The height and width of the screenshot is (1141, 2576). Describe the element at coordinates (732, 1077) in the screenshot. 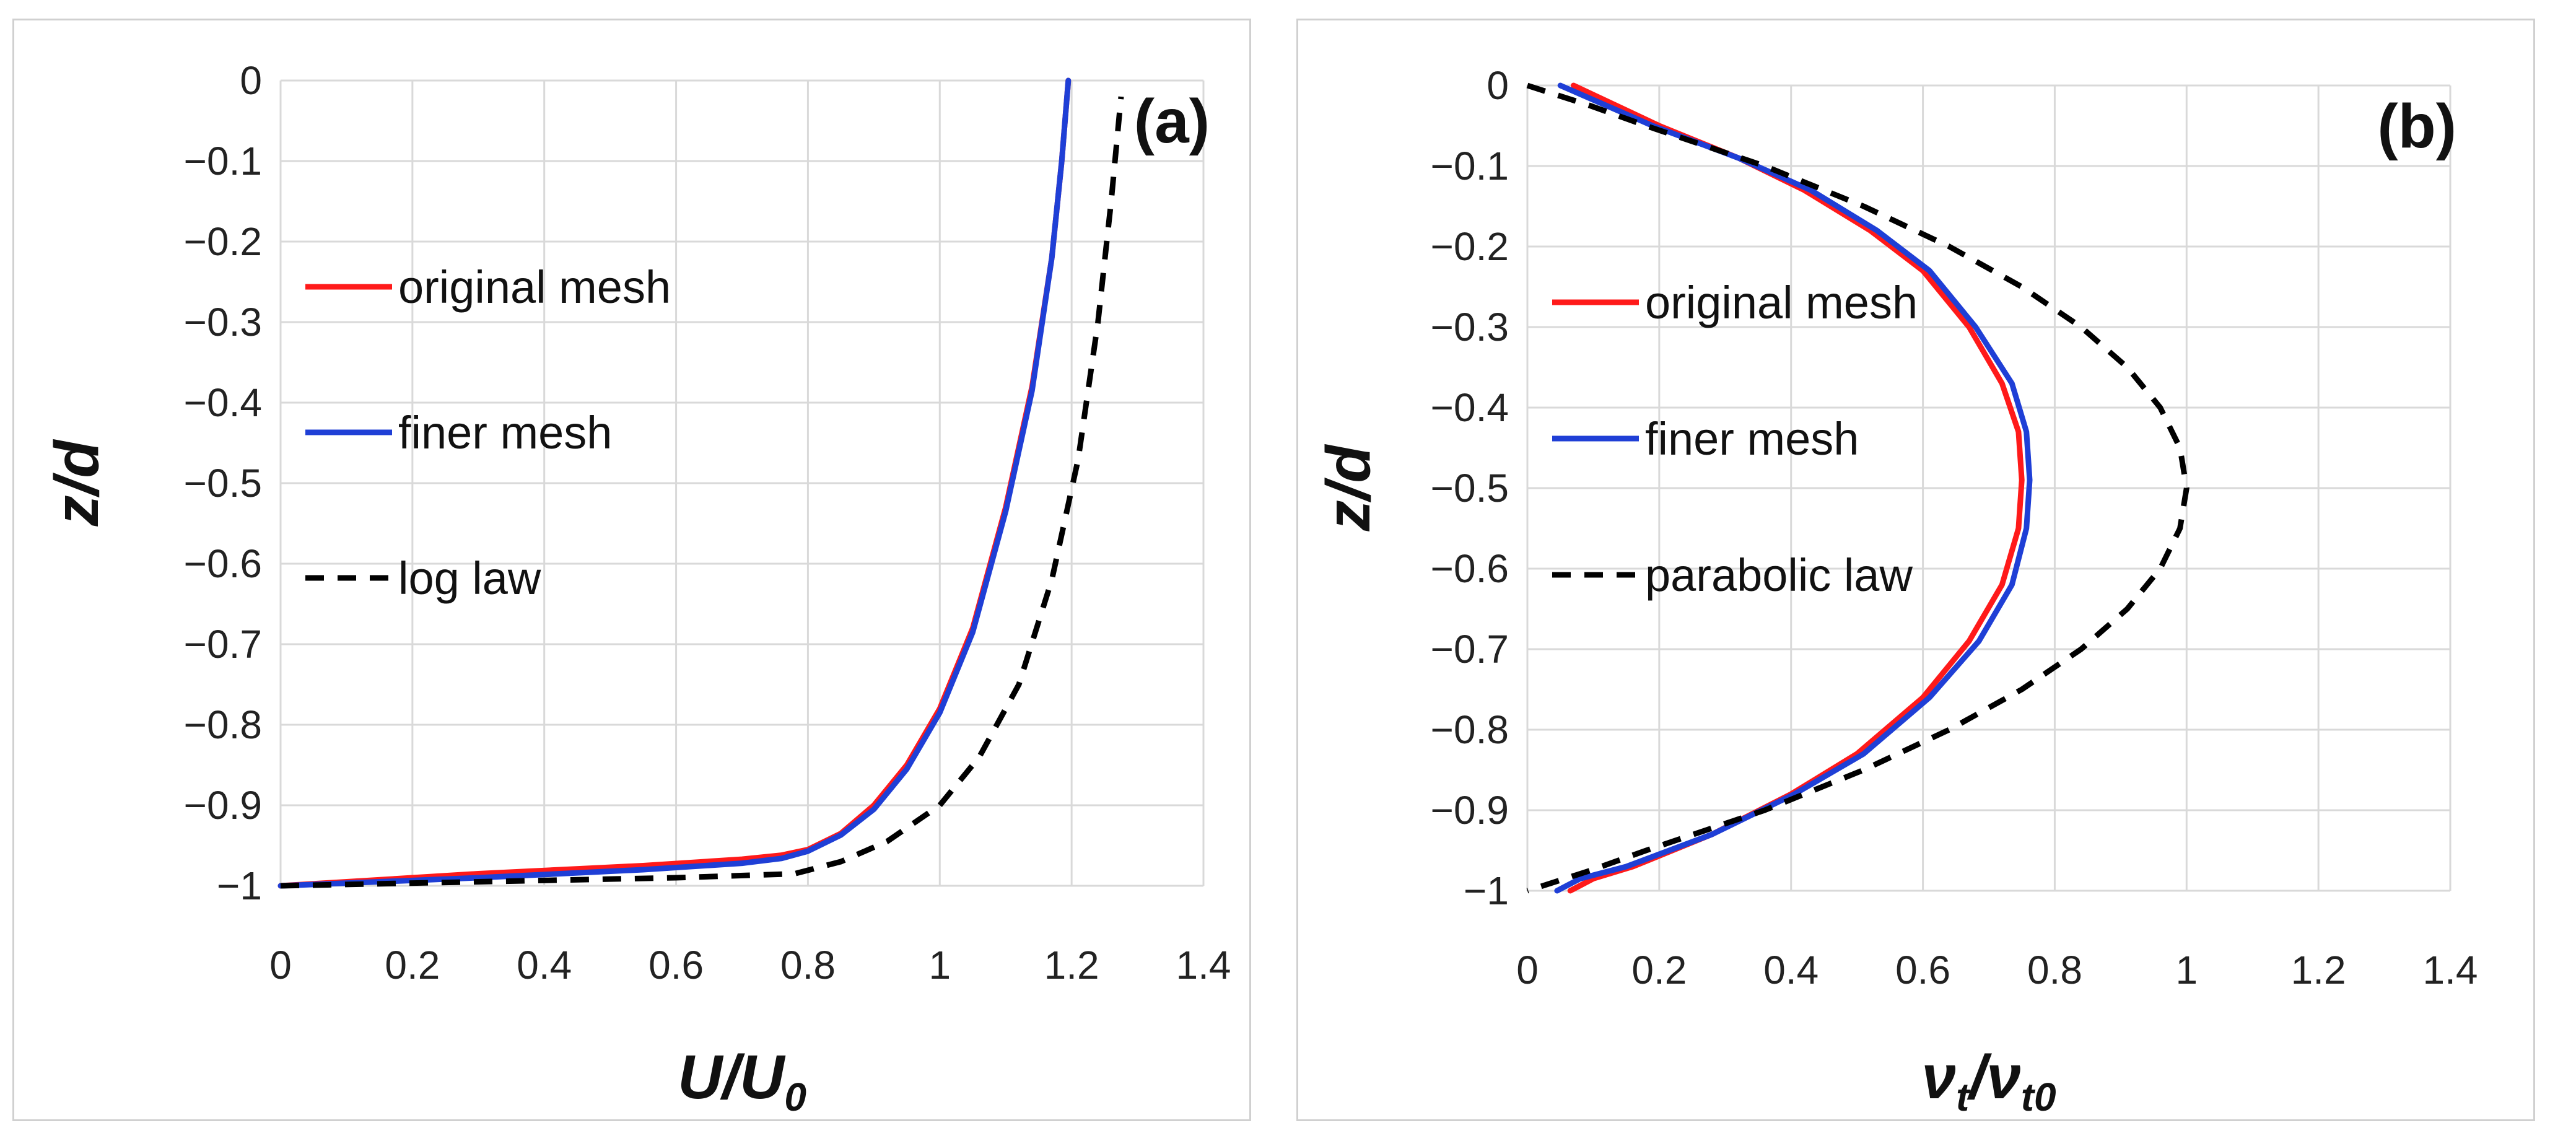

I see `x-axis-label-main: U/U` at that location.